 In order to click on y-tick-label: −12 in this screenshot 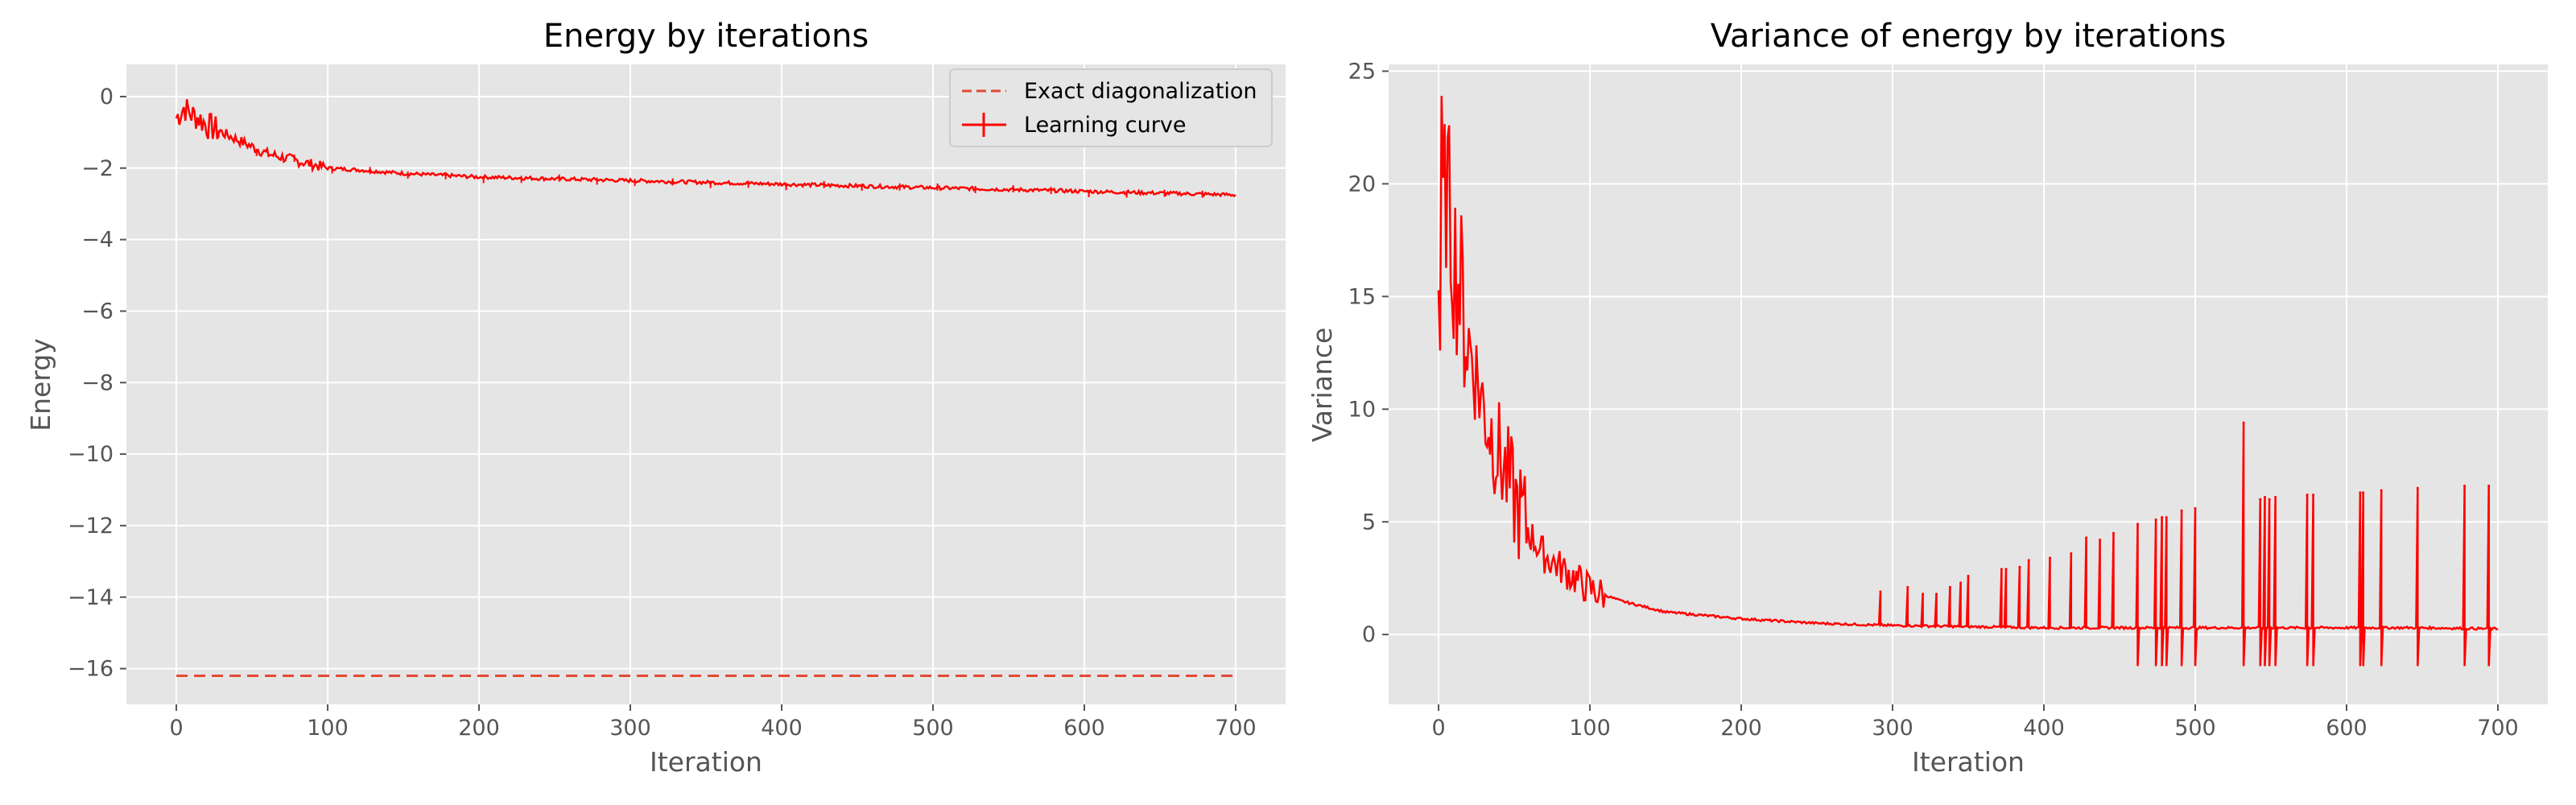, I will do `click(91, 526)`.